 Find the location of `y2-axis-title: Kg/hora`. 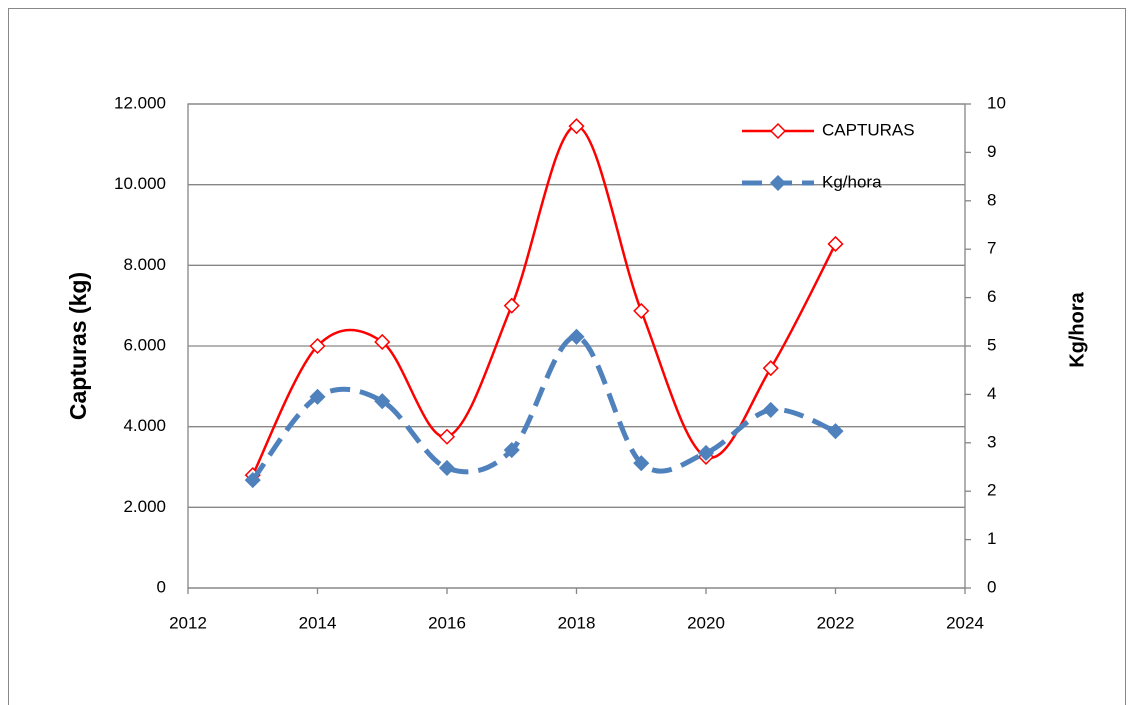

y2-axis-title: Kg/hora is located at coordinates (1077, 329).